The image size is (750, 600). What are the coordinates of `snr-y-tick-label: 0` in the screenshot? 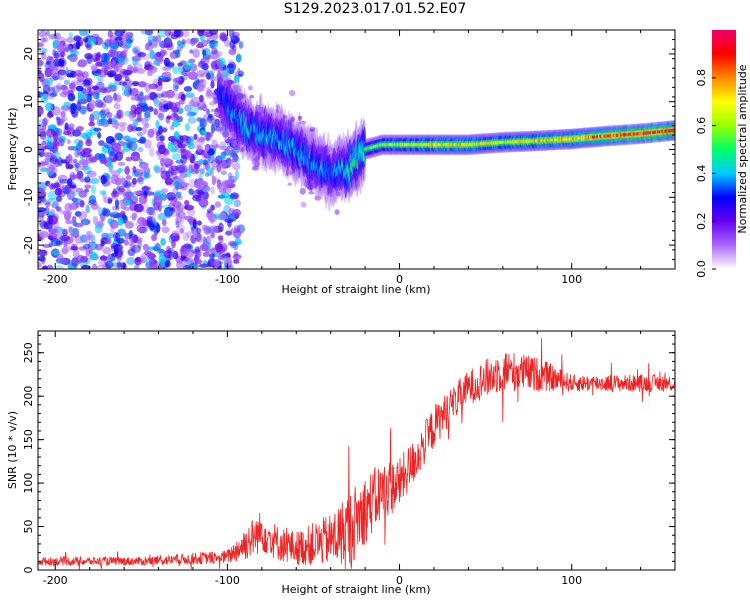 It's located at (28, 570).